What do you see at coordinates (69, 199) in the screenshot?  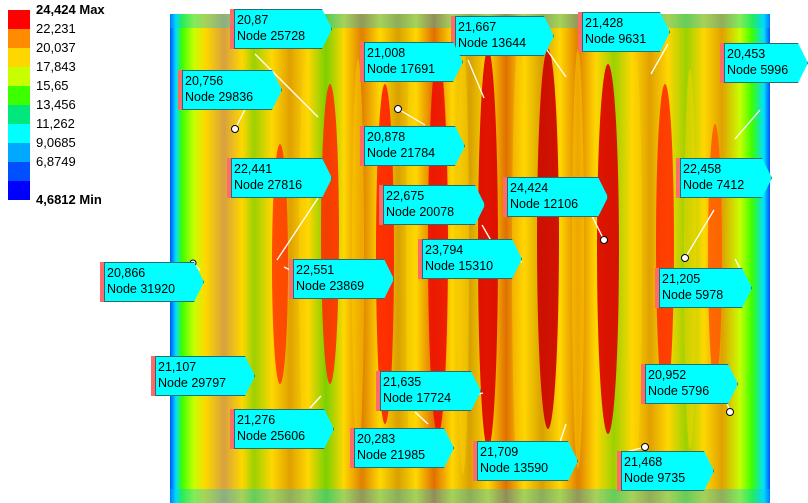 I see `legend-min-label: 4,6812 Min` at bounding box center [69, 199].